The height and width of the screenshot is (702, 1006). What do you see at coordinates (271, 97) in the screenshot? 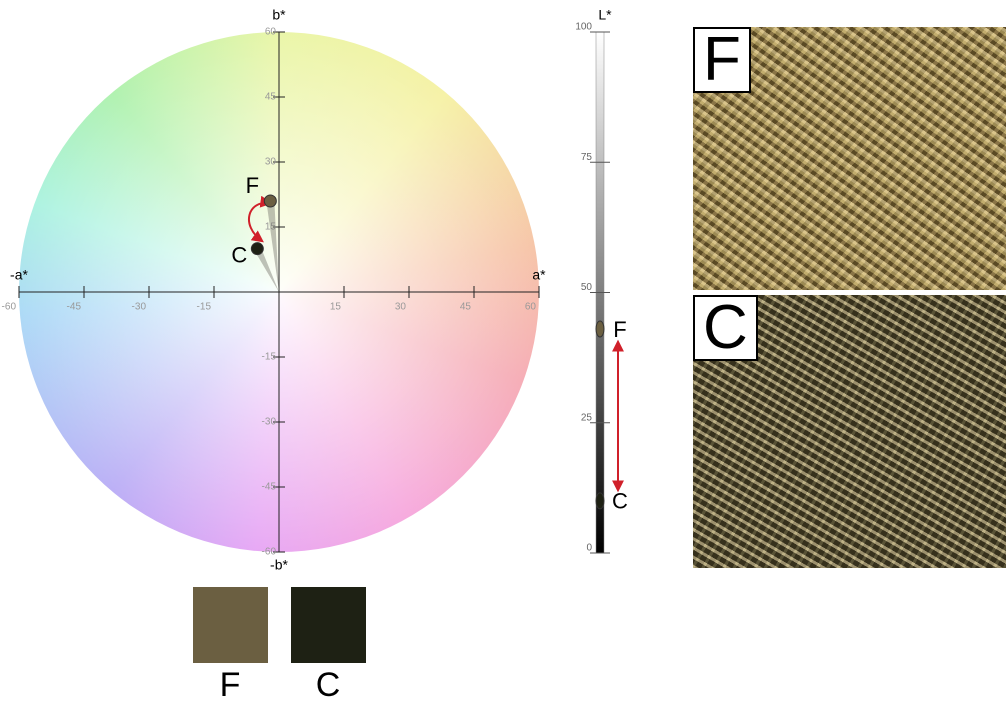
I see `y-tick-label: 45` at bounding box center [271, 97].